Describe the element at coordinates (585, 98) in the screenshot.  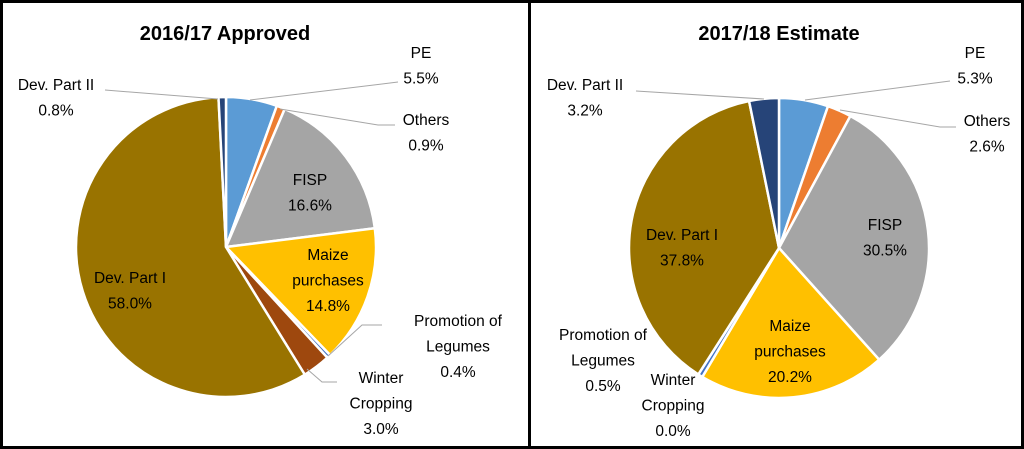
I see `data-label: Dev. Part II 3.2%` at that location.